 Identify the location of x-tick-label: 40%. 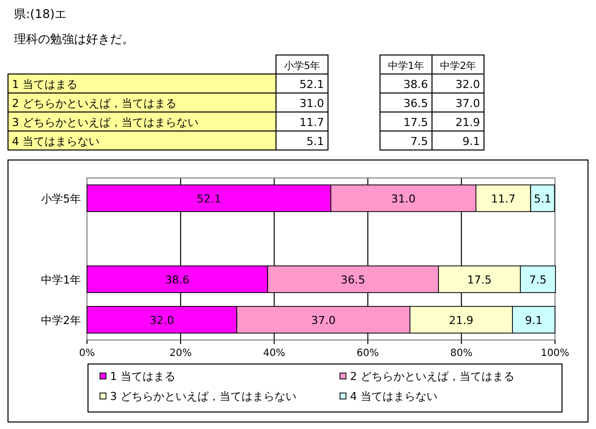
(274, 353).